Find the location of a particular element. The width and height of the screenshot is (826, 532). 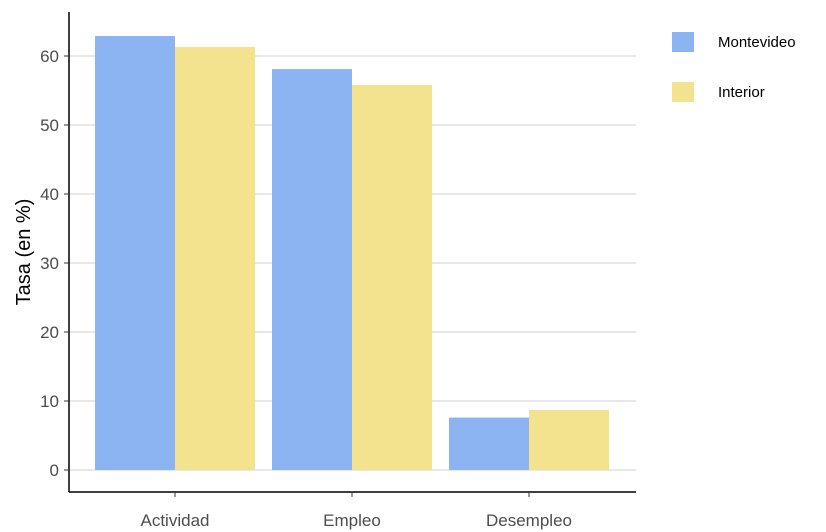

y-tick-label: 20 is located at coordinates (49, 332).